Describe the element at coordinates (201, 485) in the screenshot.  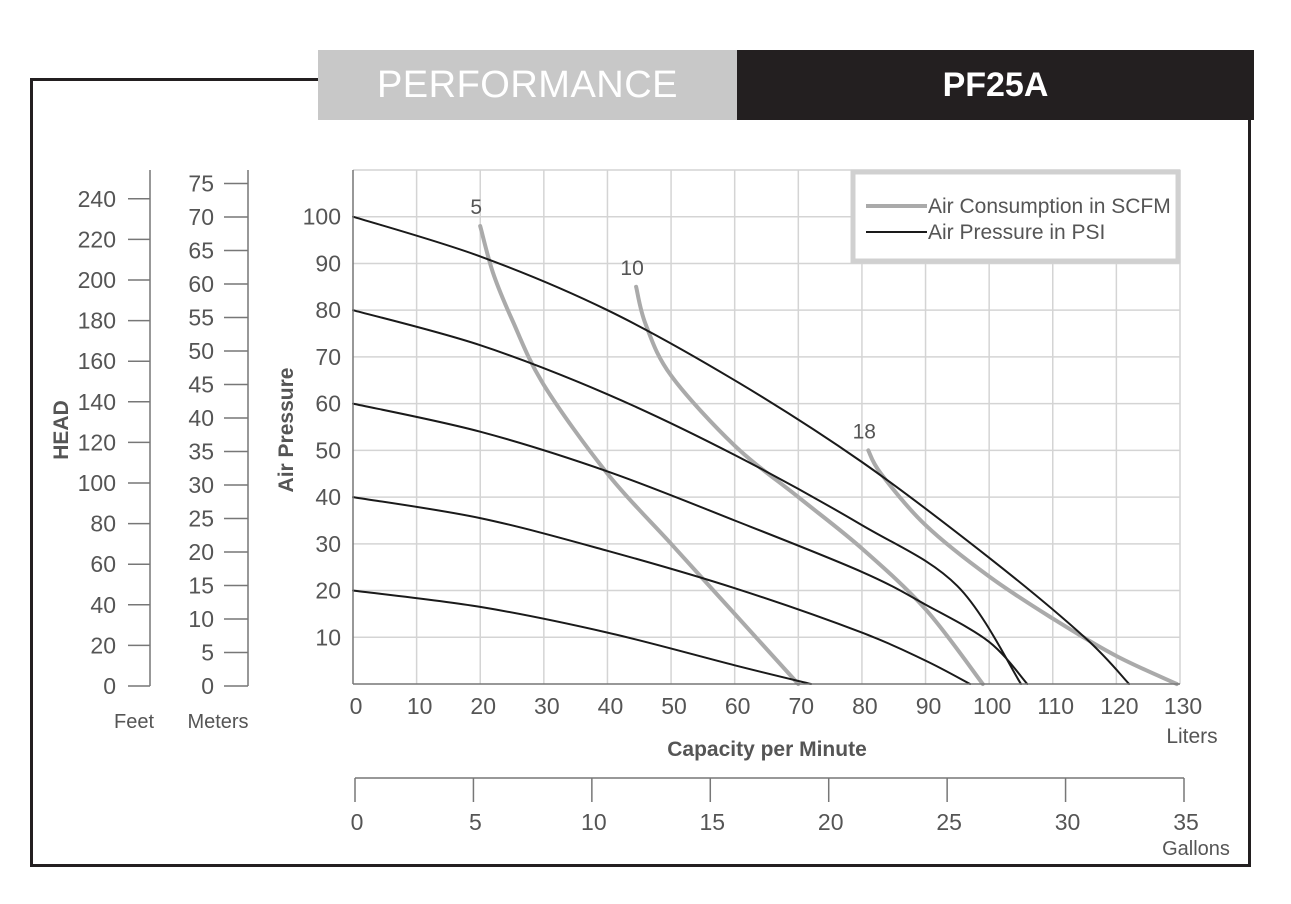
I see `meters-tick-label: 30` at that location.